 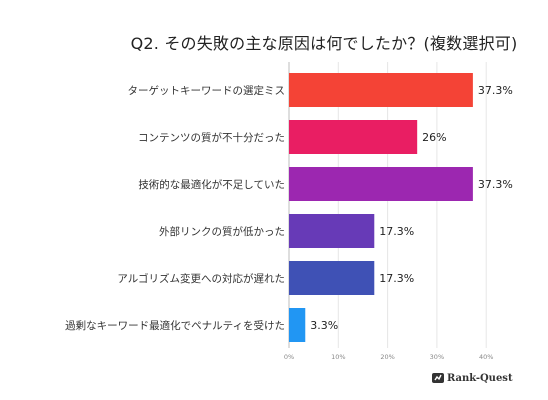 I want to click on x-axis-ticks: 0% 10% 20% 30% 40%, so click(x=389, y=357).